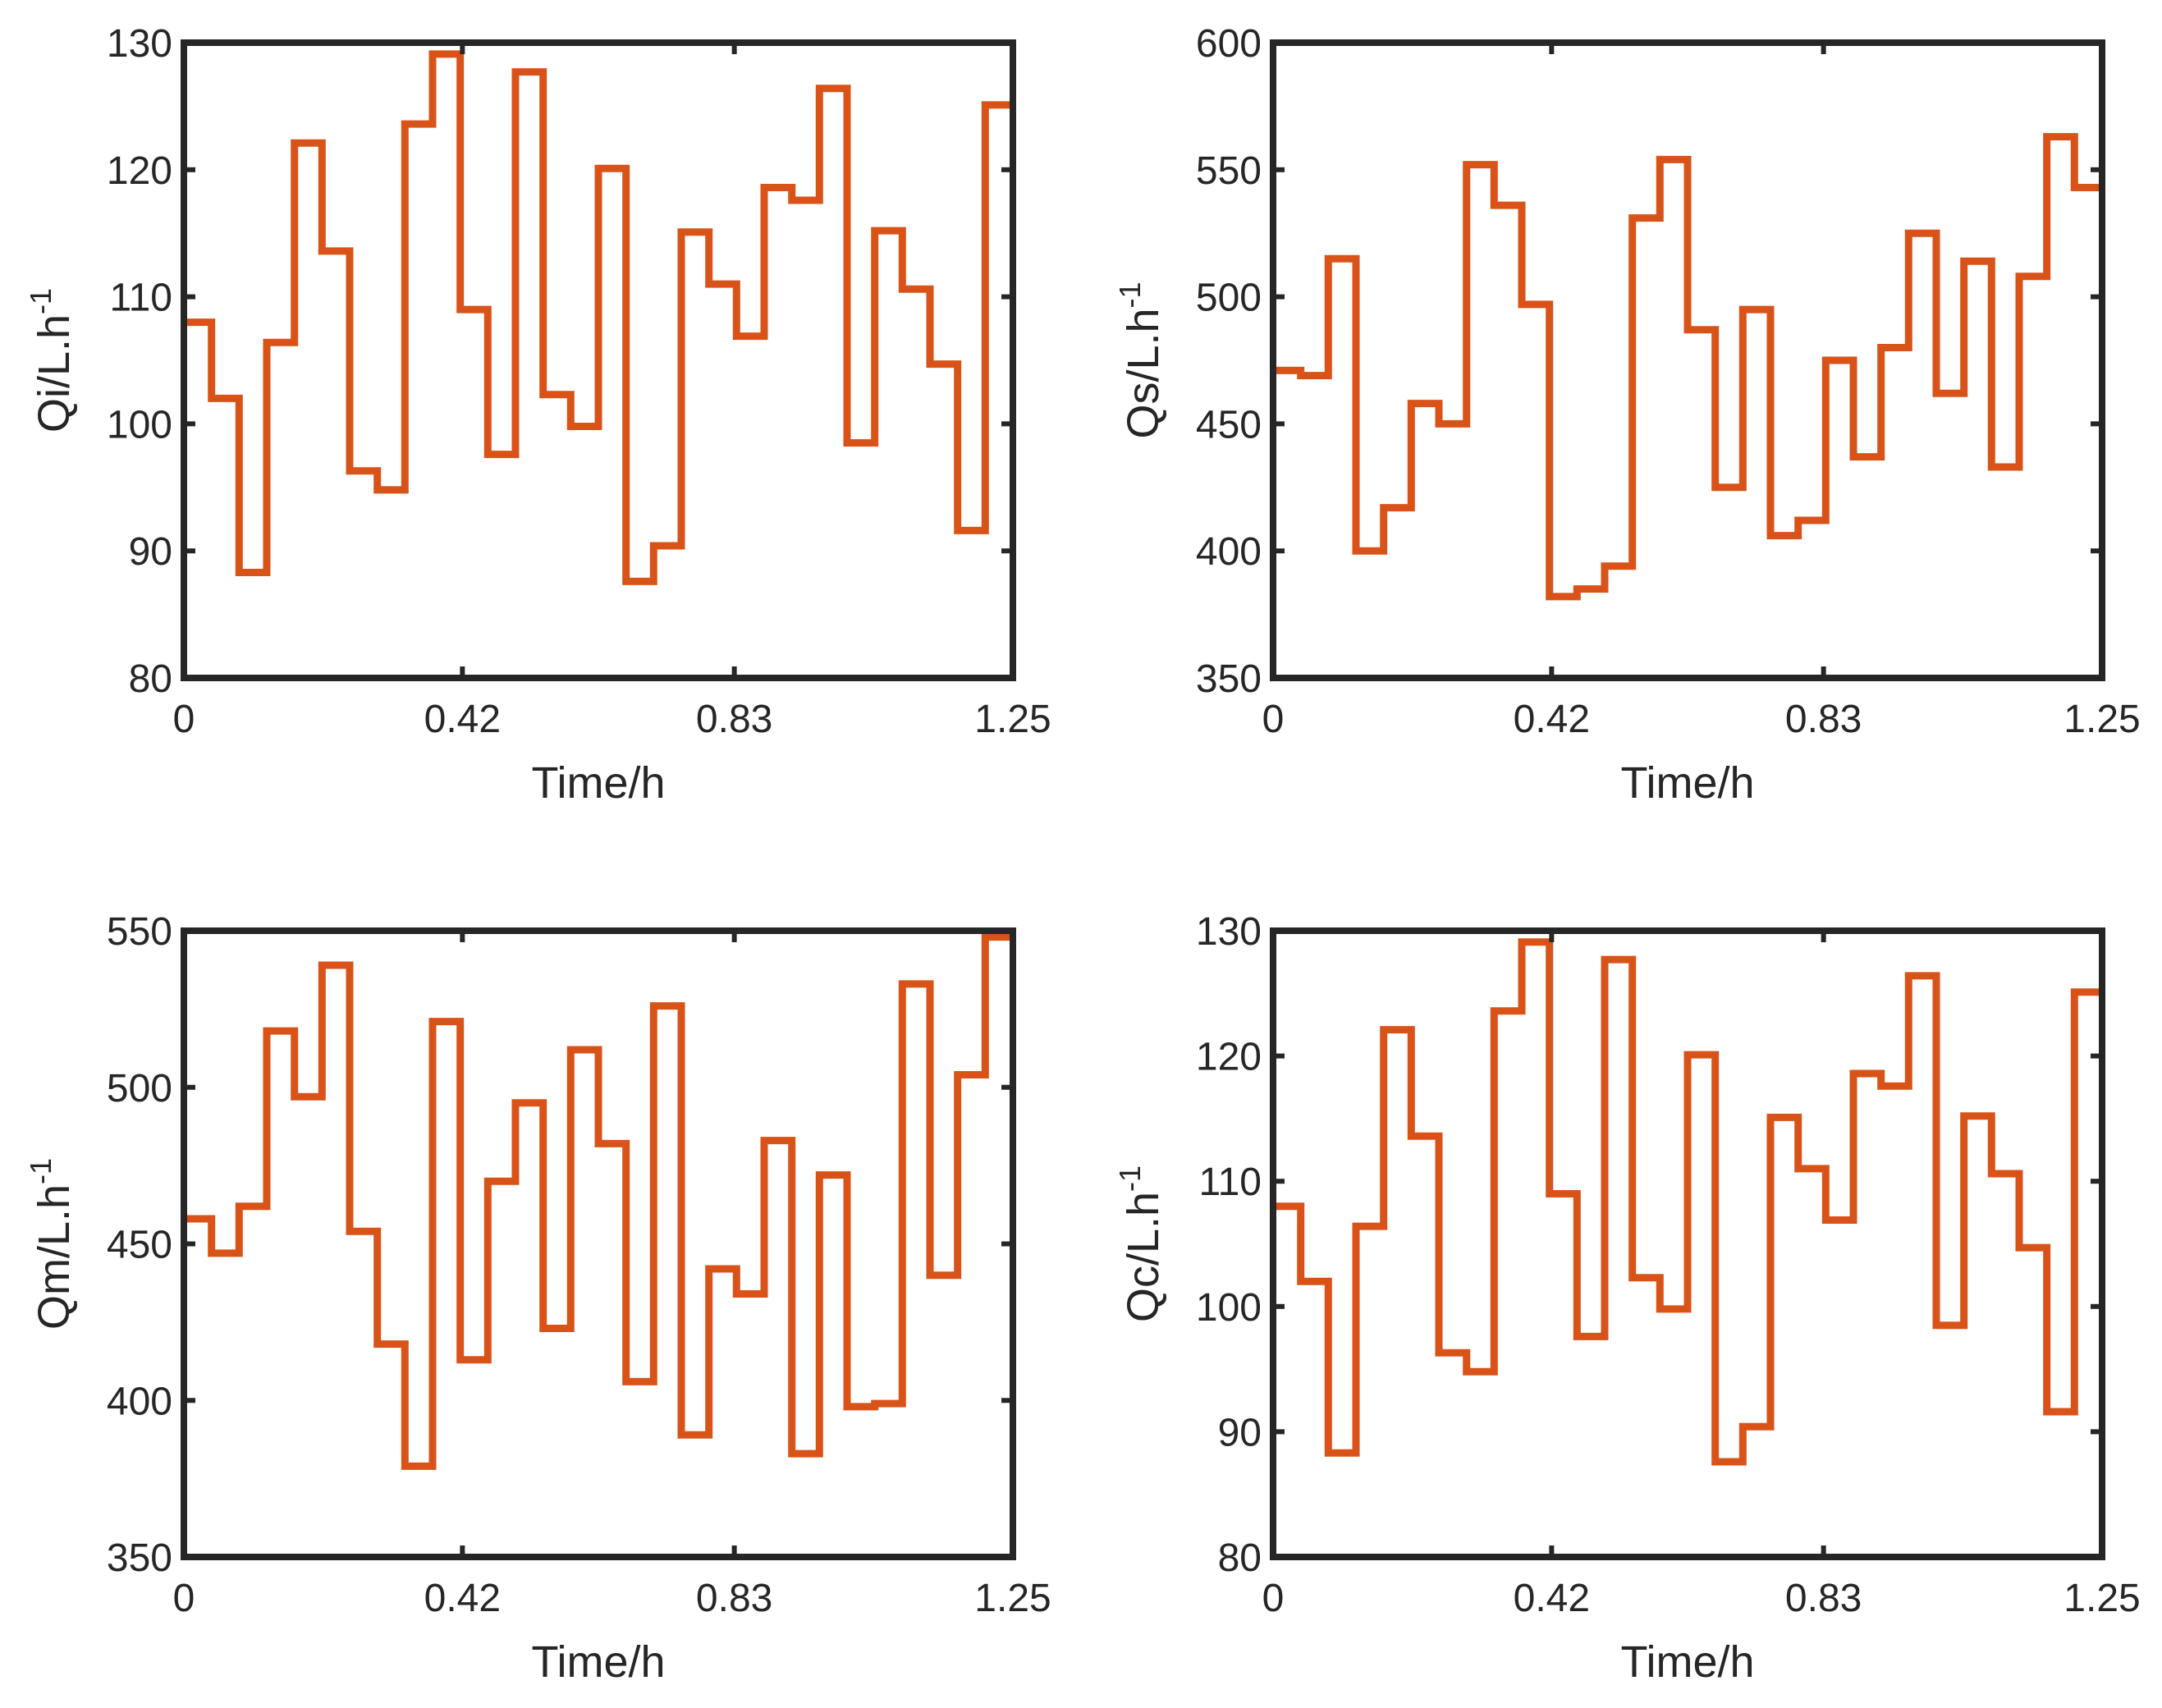  I want to click on series-line-qs, so click(1687, 367).